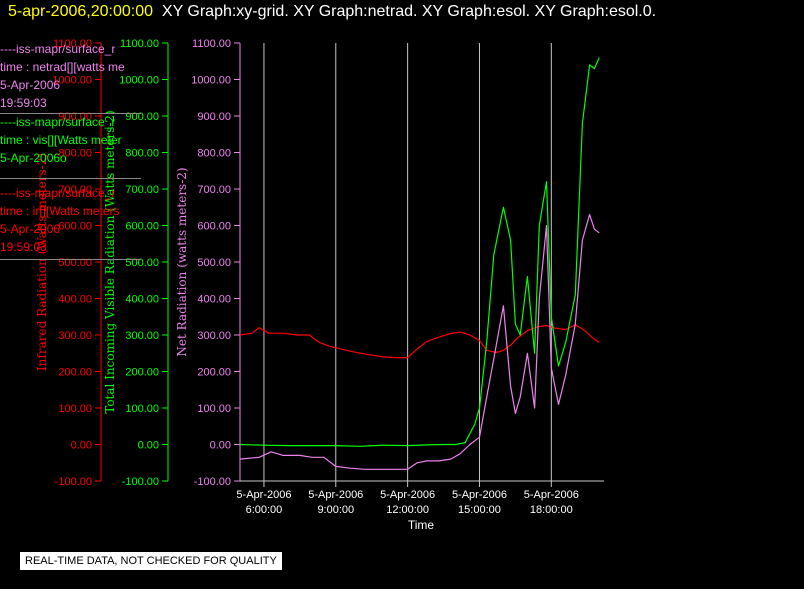  What do you see at coordinates (61, 140) in the screenshot?
I see `legend-line: time : vis[][Watts meter` at bounding box center [61, 140].